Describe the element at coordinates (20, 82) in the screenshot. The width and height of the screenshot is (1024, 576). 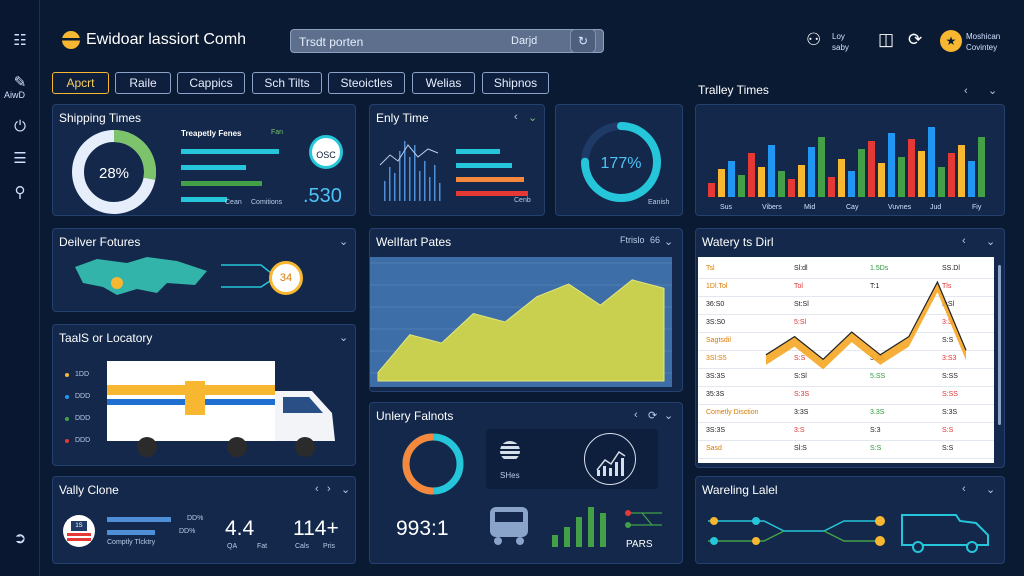
I see `clipboard-icon: ✎` at that location.